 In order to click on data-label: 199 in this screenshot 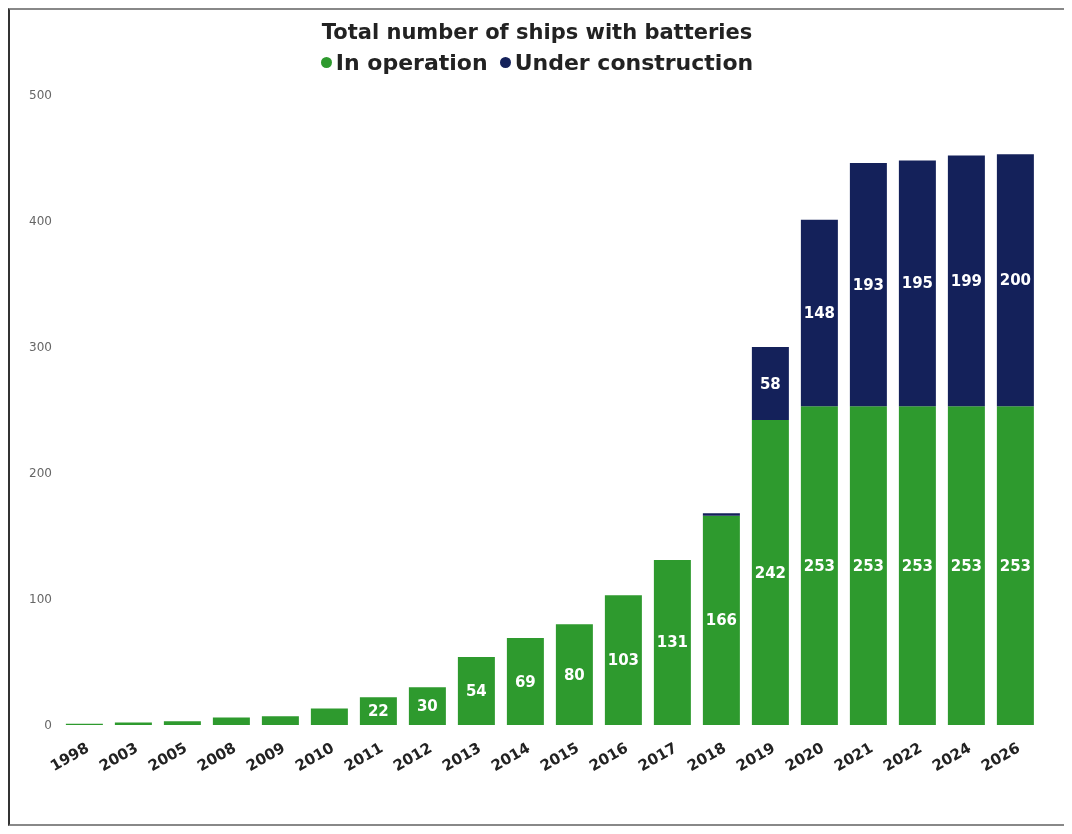, I will do `click(966, 280)`.